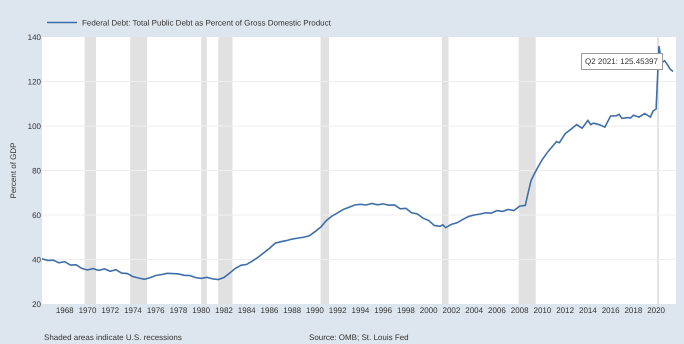 This screenshot has height=344, width=684. I want to click on x-tick-label: 2010, so click(542, 310).